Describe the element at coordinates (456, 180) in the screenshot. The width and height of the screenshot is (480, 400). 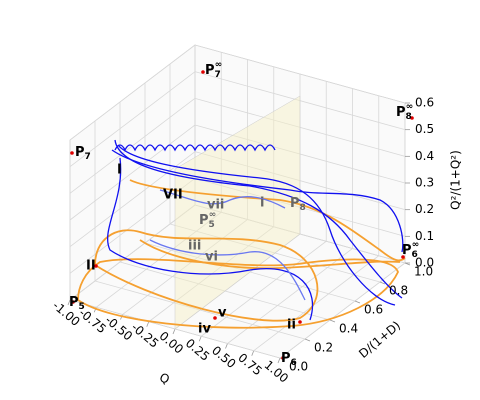
I see `z-axis-label: Q²/(1+Q²)` at that location.